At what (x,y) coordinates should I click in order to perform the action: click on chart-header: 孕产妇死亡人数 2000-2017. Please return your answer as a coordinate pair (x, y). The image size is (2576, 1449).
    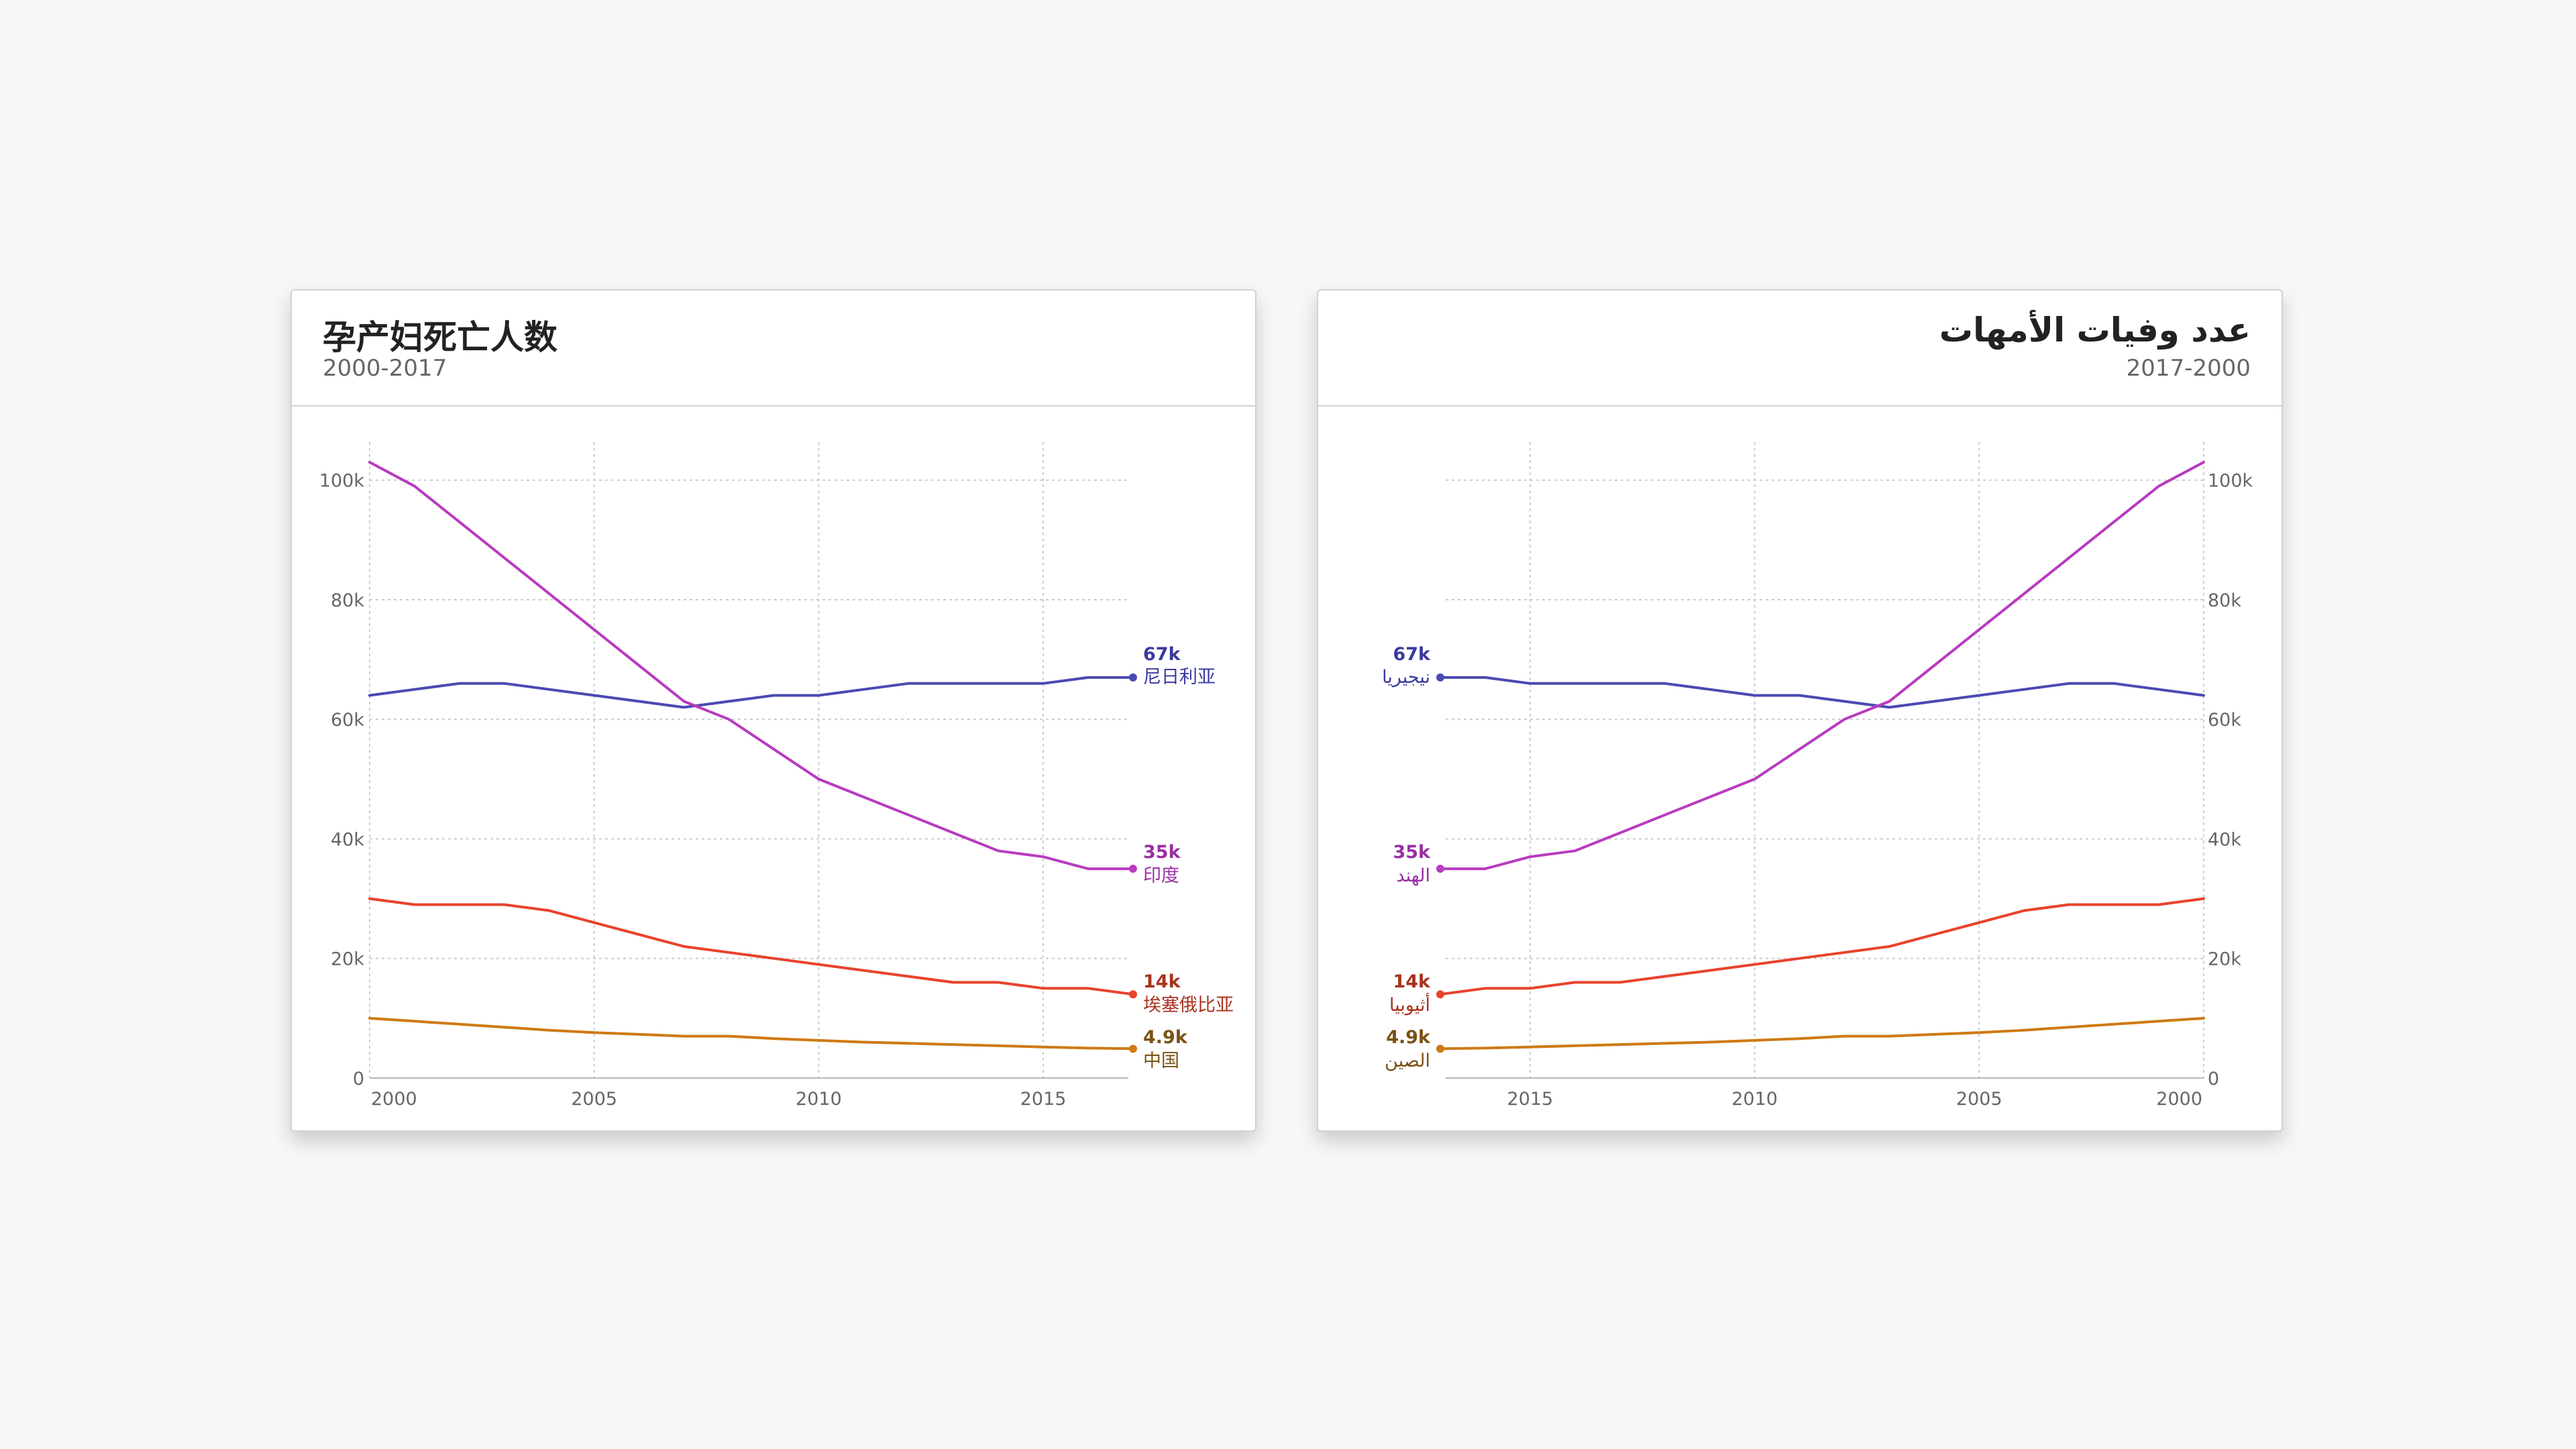
    Looking at the image, I should click on (773, 348).